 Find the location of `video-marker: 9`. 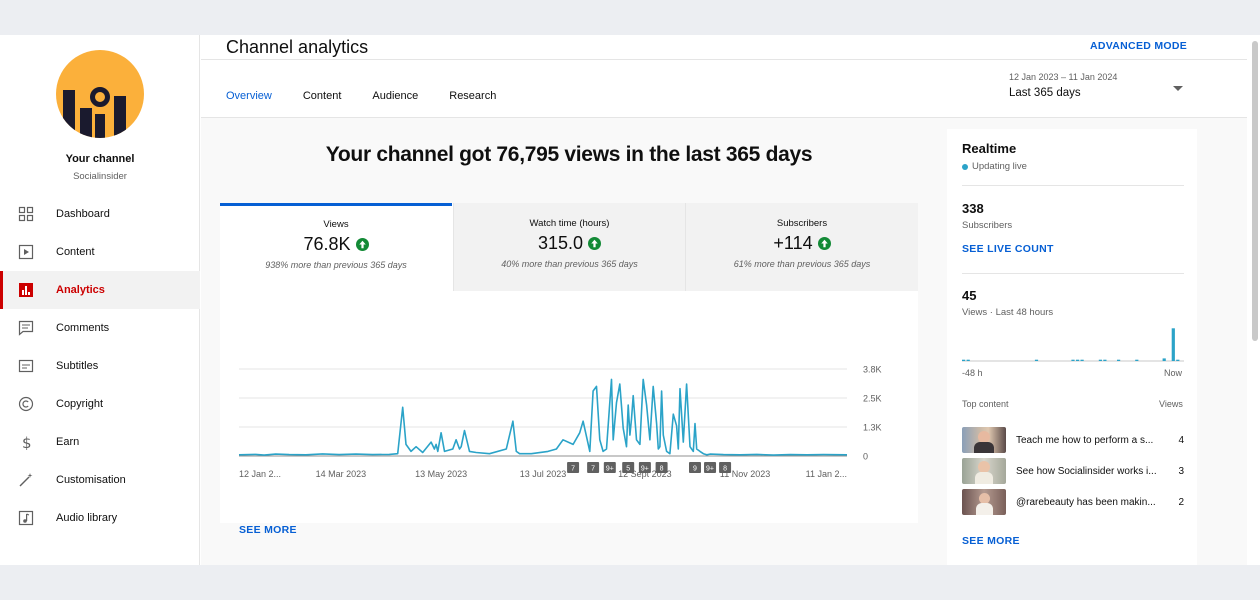

video-marker: 9 is located at coordinates (695, 467).